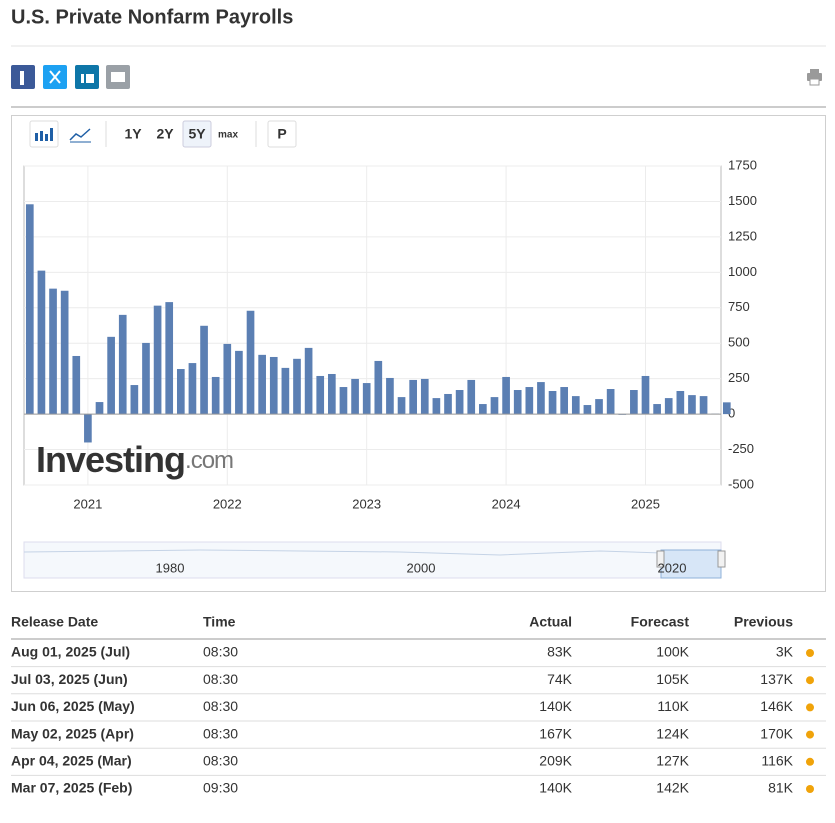  Describe the element at coordinates (776, 679) in the screenshot. I see `table-cell: 137K` at that location.